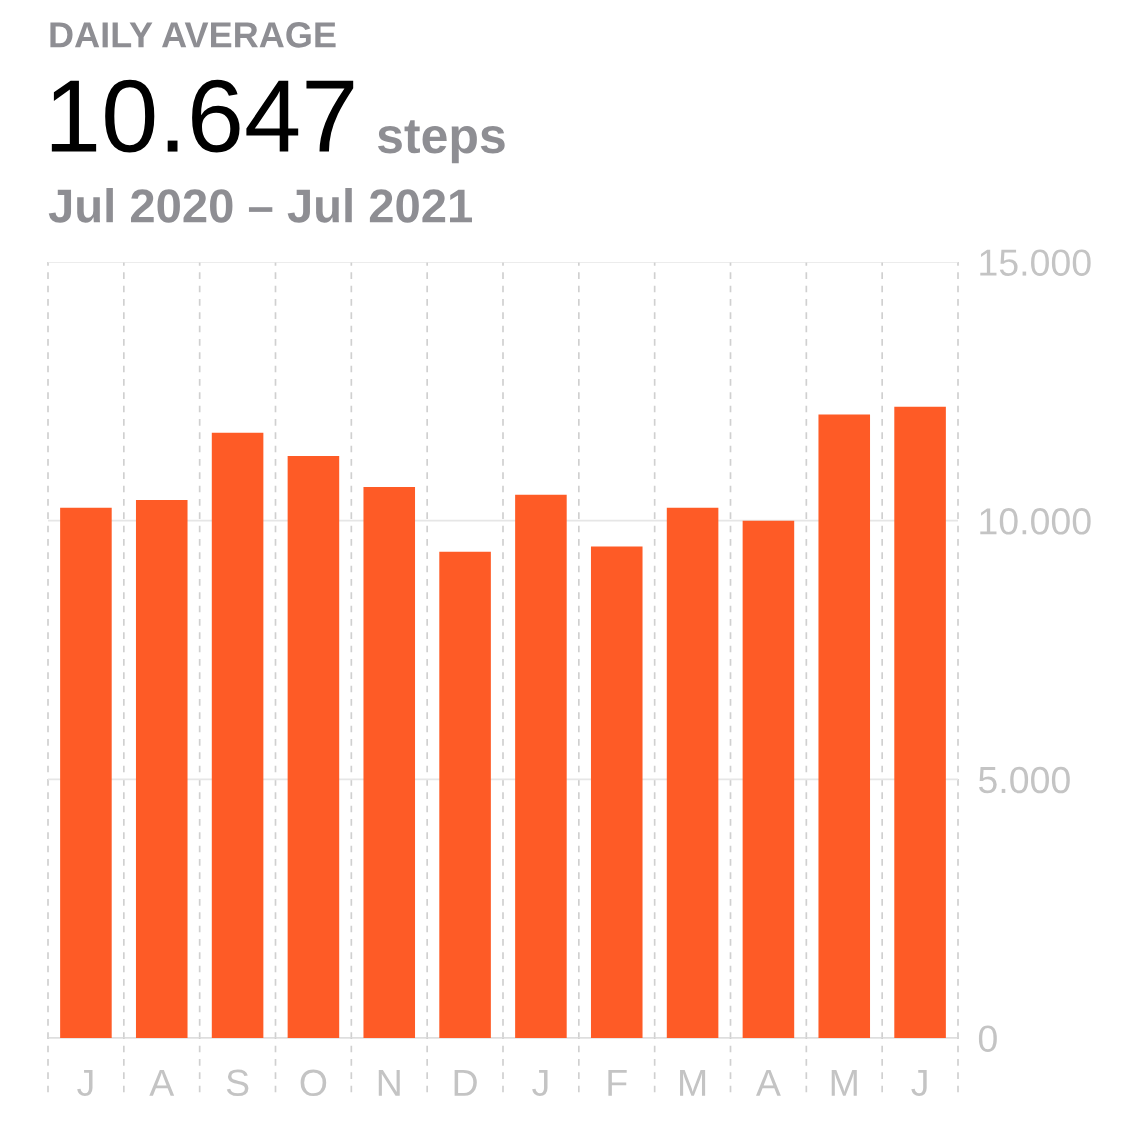 This screenshot has width=1125, height=1137. I want to click on x-tick-label: S, so click(237, 1083).